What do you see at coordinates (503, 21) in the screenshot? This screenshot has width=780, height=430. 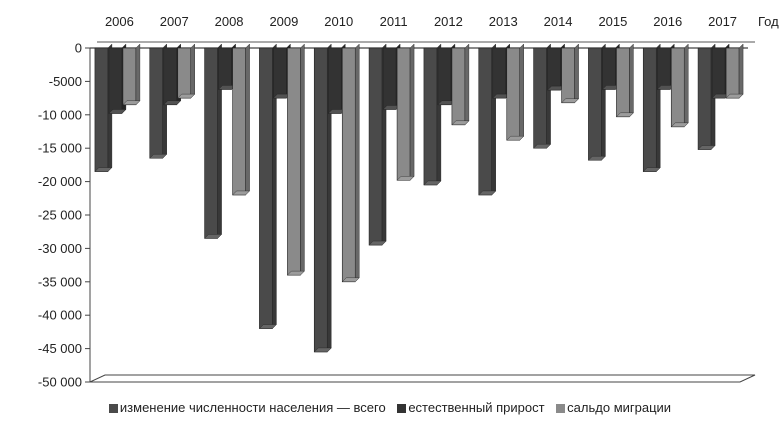 I see `x-tick-label: 2013` at bounding box center [503, 21].